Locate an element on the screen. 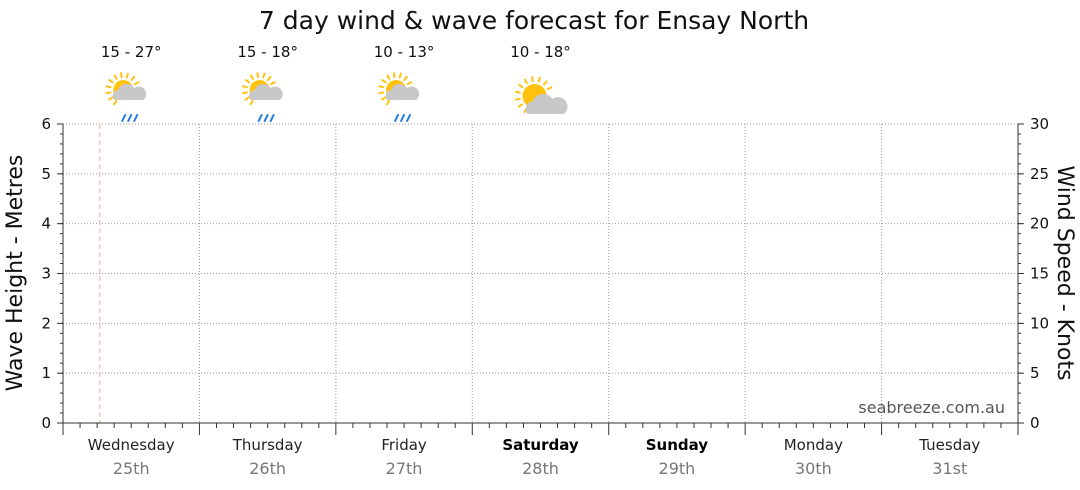  day-temperature-range: 15 - 27° is located at coordinates (131, 52).